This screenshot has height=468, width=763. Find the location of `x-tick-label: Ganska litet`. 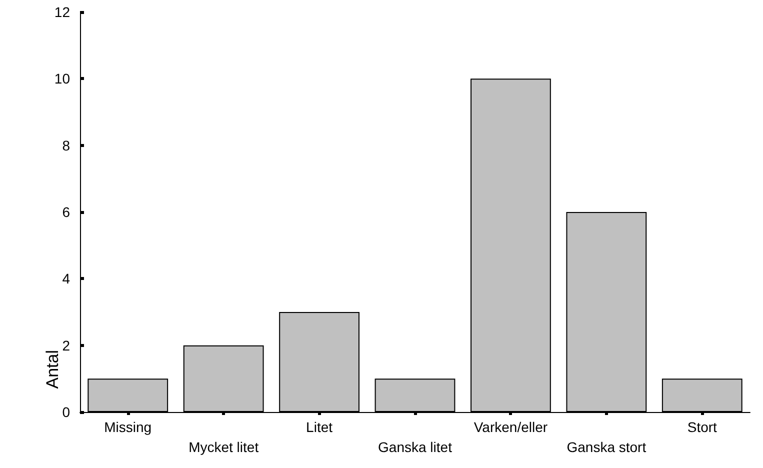

x-tick-label: Ganska litet is located at coordinates (415, 447).